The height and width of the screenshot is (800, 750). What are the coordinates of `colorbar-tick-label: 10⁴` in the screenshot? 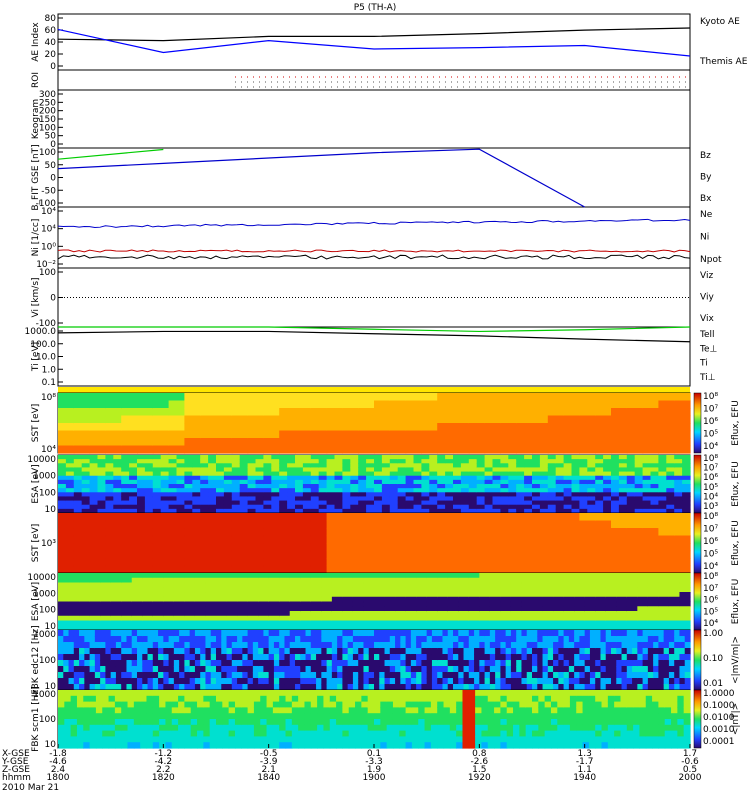 It's located at (710, 567).